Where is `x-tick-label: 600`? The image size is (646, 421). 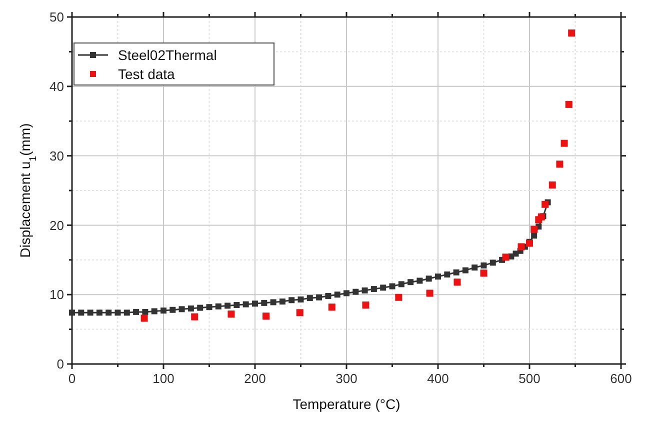
x-tick-label: 600 is located at coordinates (621, 378).